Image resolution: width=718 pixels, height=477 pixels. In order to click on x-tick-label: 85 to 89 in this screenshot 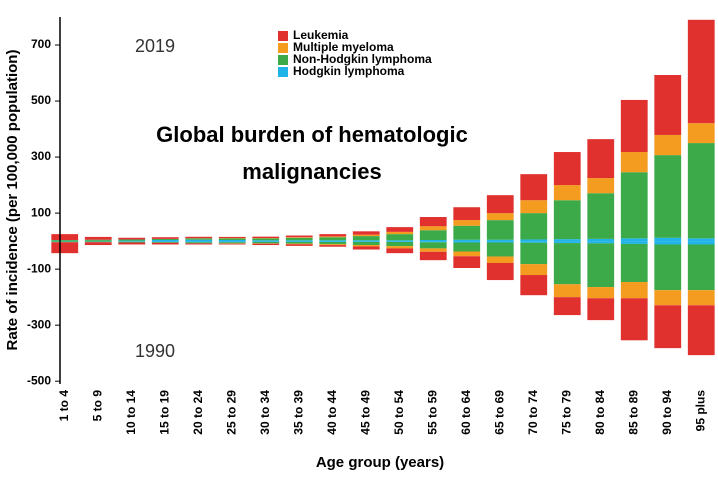, I will do `click(633, 412)`.